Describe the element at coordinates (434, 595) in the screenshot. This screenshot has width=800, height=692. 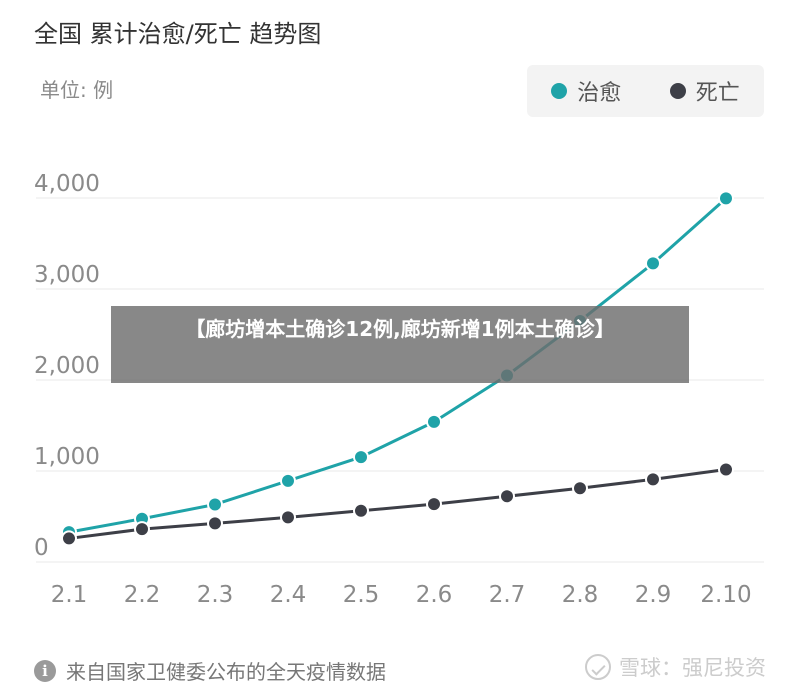
I see `x-tick-label: 2.6` at that location.